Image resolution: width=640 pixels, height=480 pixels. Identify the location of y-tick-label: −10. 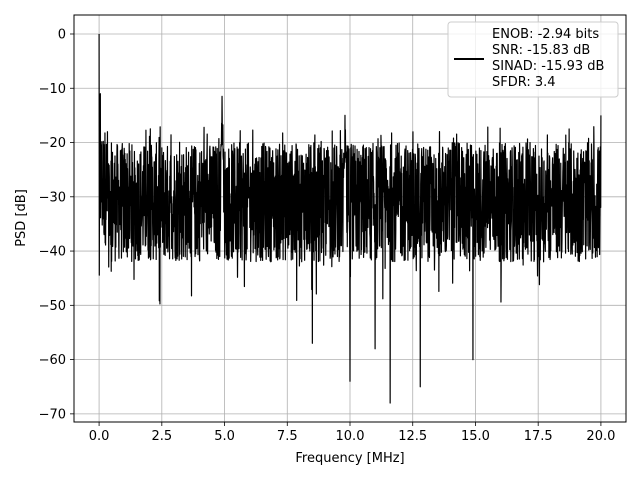
(52, 89).